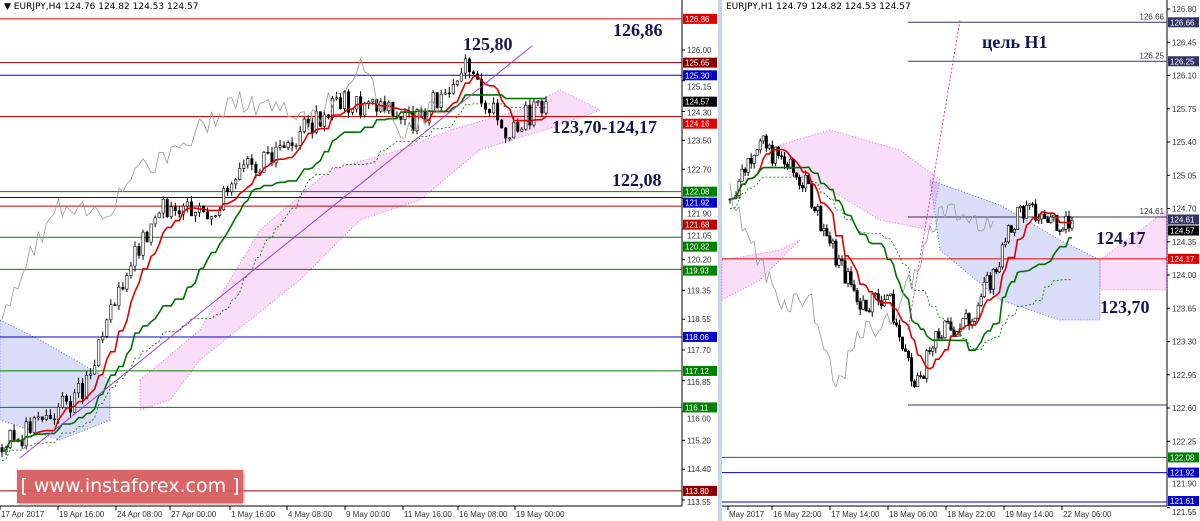 This screenshot has width=1200, height=521. Describe the element at coordinates (699, 469) in the screenshot. I see `y-tick-label: 114.40` at that location.